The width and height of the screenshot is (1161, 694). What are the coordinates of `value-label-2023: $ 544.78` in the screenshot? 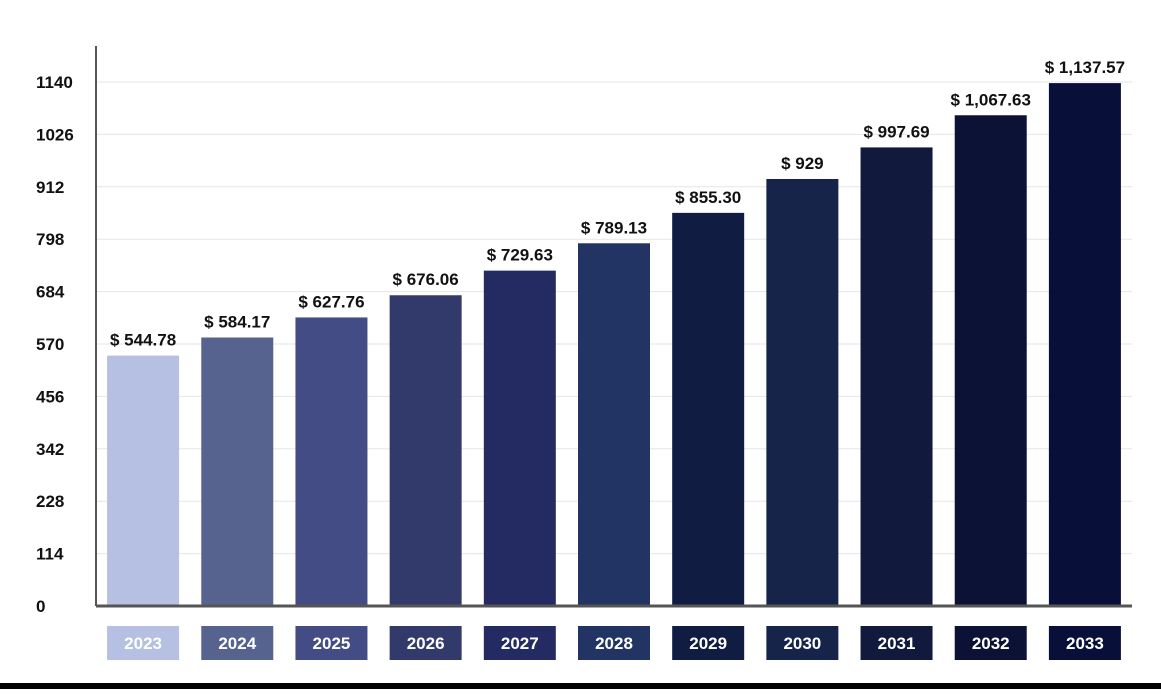 It's located at (143, 340).